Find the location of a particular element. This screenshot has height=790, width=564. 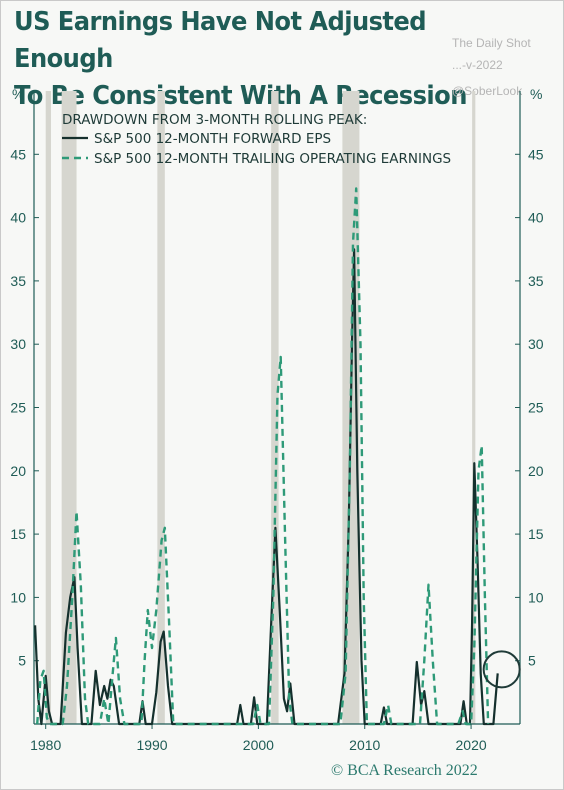

y-tick-label-left-5: 5 is located at coordinates (22, 661).